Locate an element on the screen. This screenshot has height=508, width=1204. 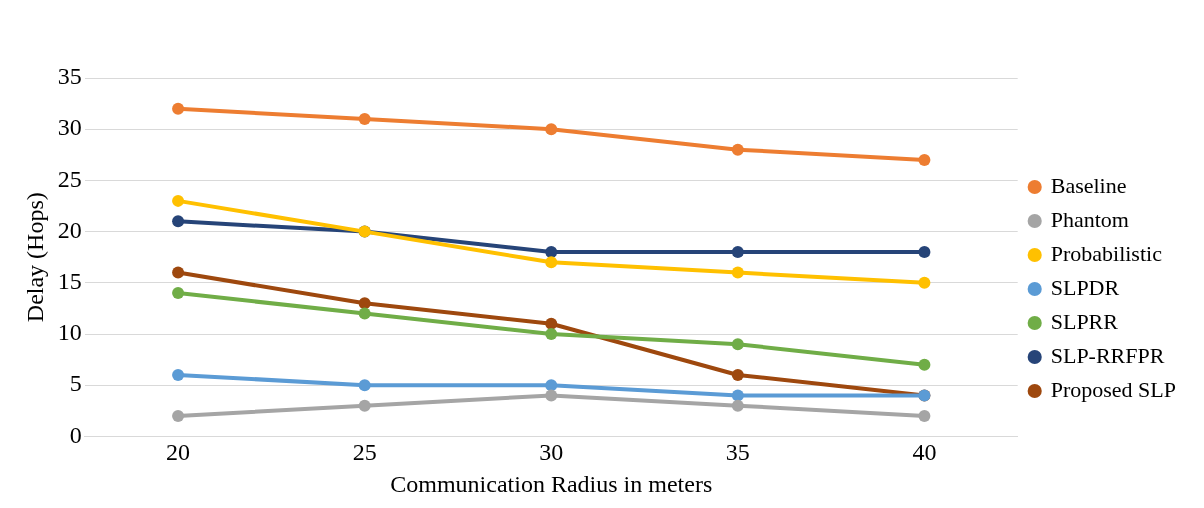
y-tick-label: 35 is located at coordinates (69, 76).